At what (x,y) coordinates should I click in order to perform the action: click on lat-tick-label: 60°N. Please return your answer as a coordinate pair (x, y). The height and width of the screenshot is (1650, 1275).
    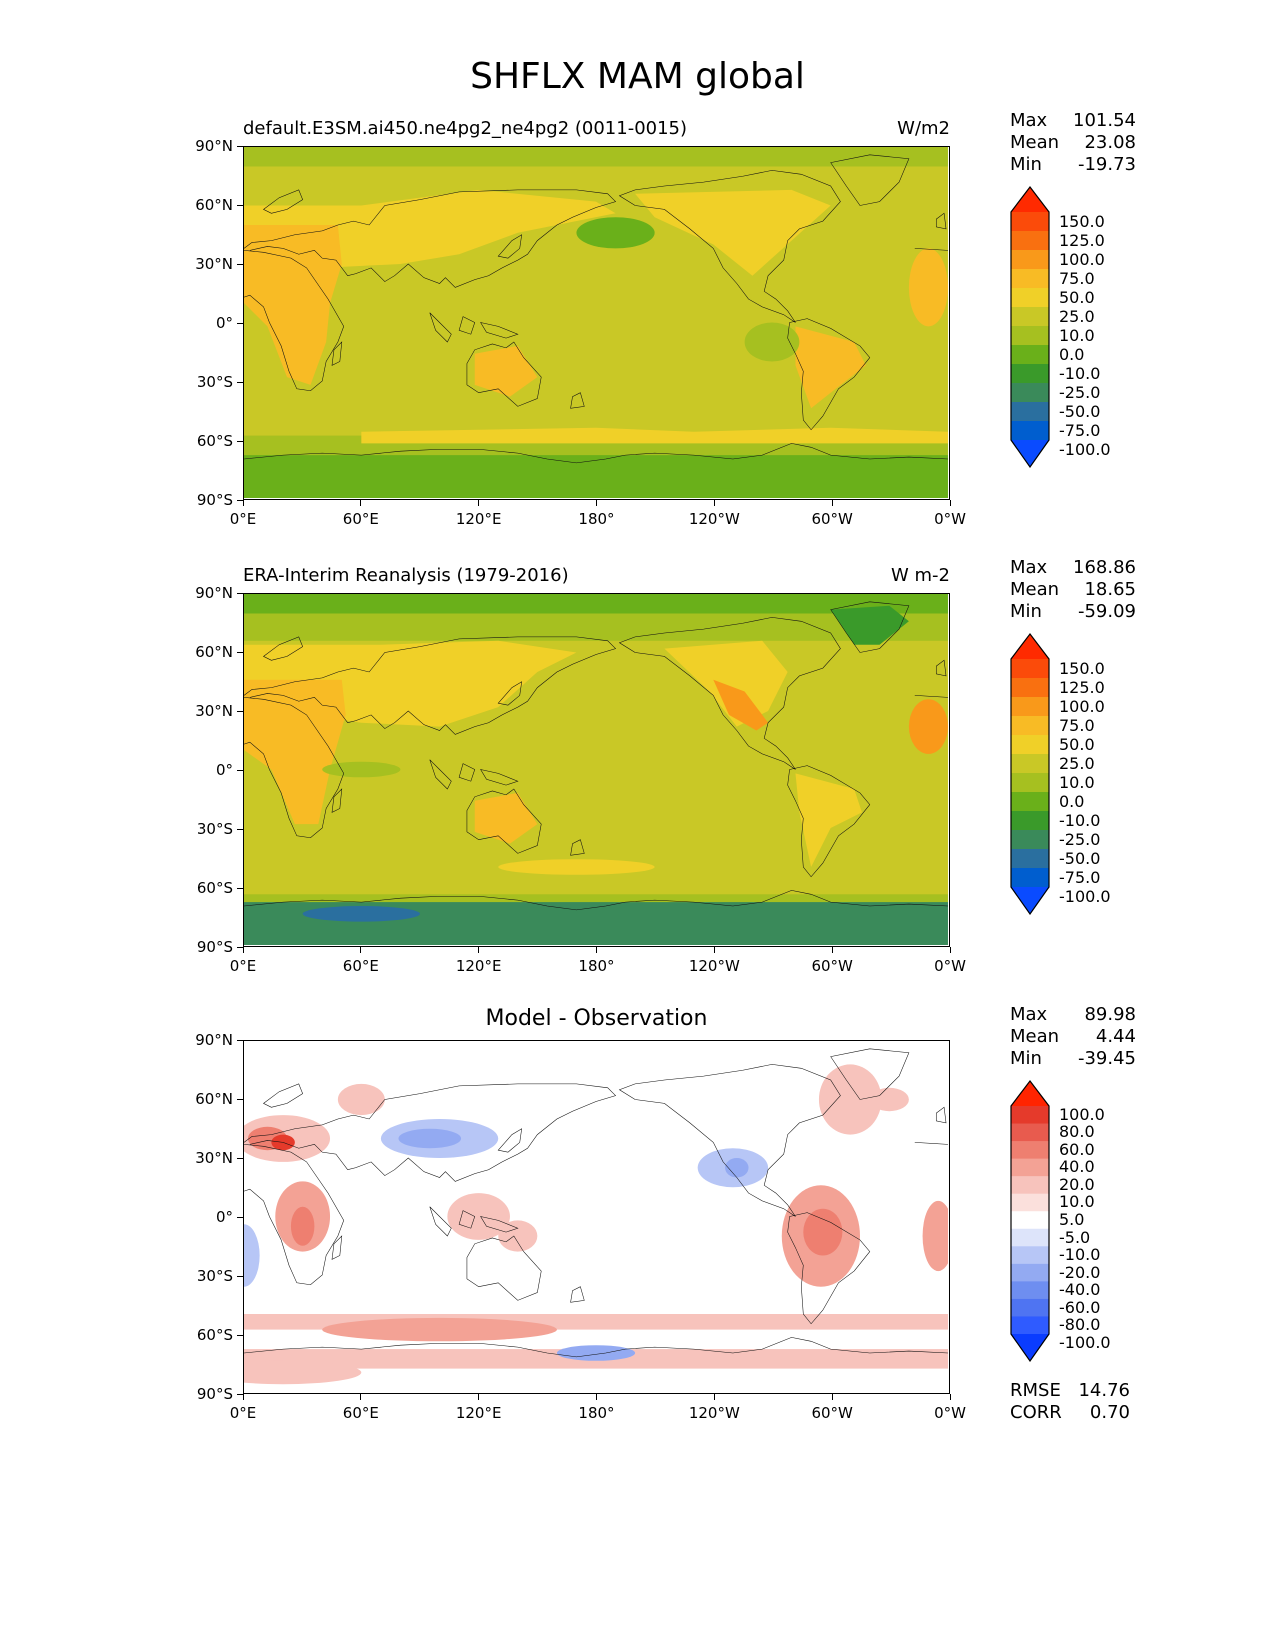
    Looking at the image, I should click on (214, 205).